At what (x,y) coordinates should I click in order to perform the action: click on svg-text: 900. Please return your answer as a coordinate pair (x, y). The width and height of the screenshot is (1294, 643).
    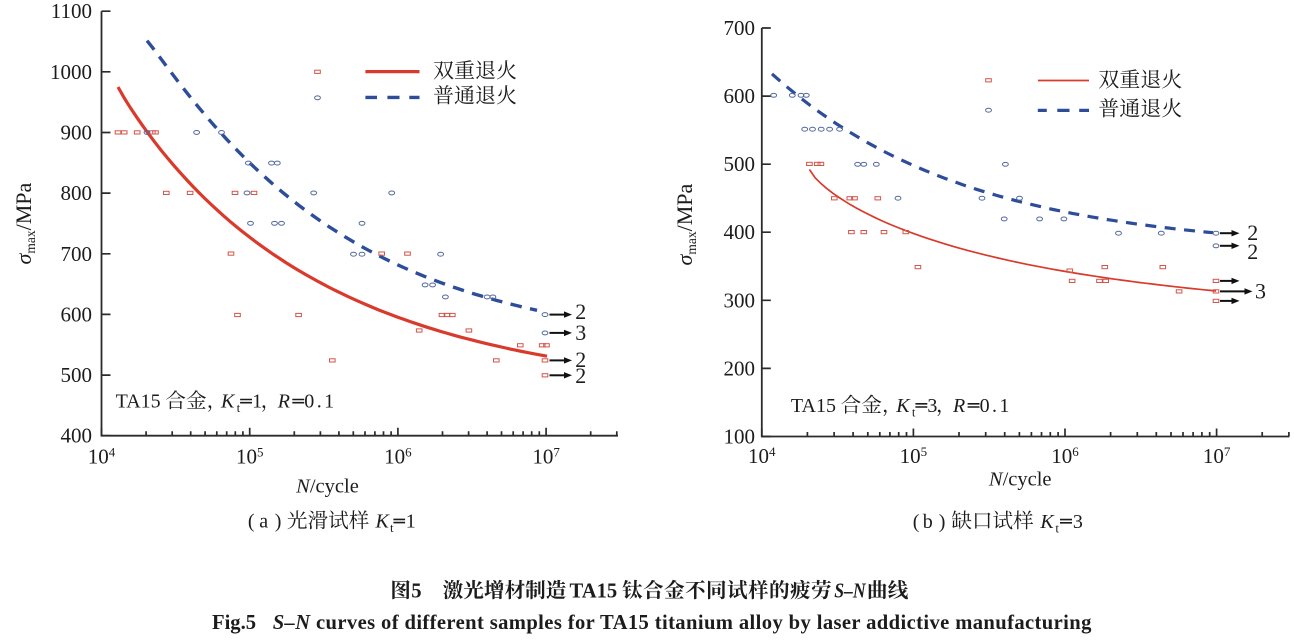
    Looking at the image, I should click on (77, 133).